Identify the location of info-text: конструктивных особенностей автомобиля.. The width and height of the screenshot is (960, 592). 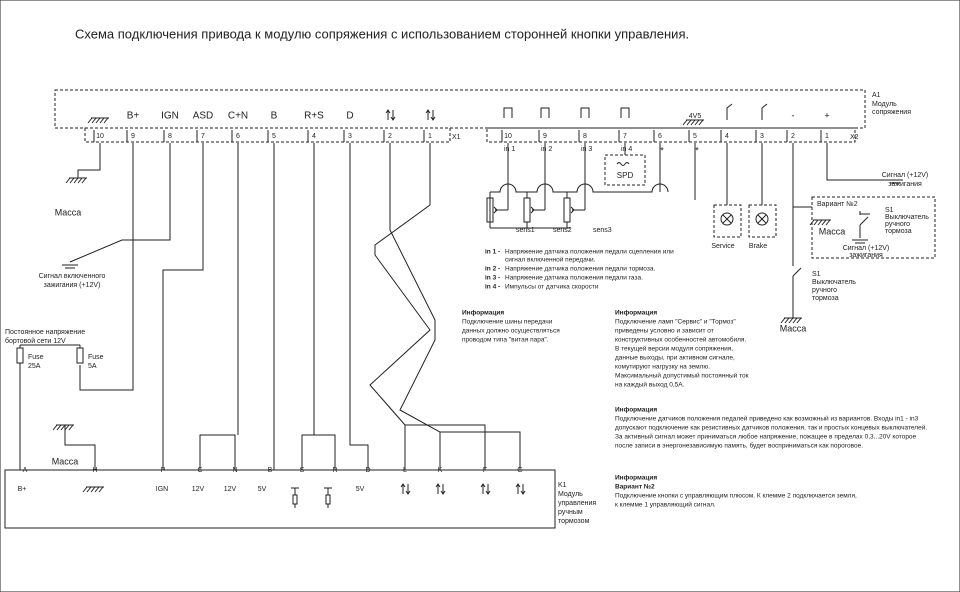
(680, 340).